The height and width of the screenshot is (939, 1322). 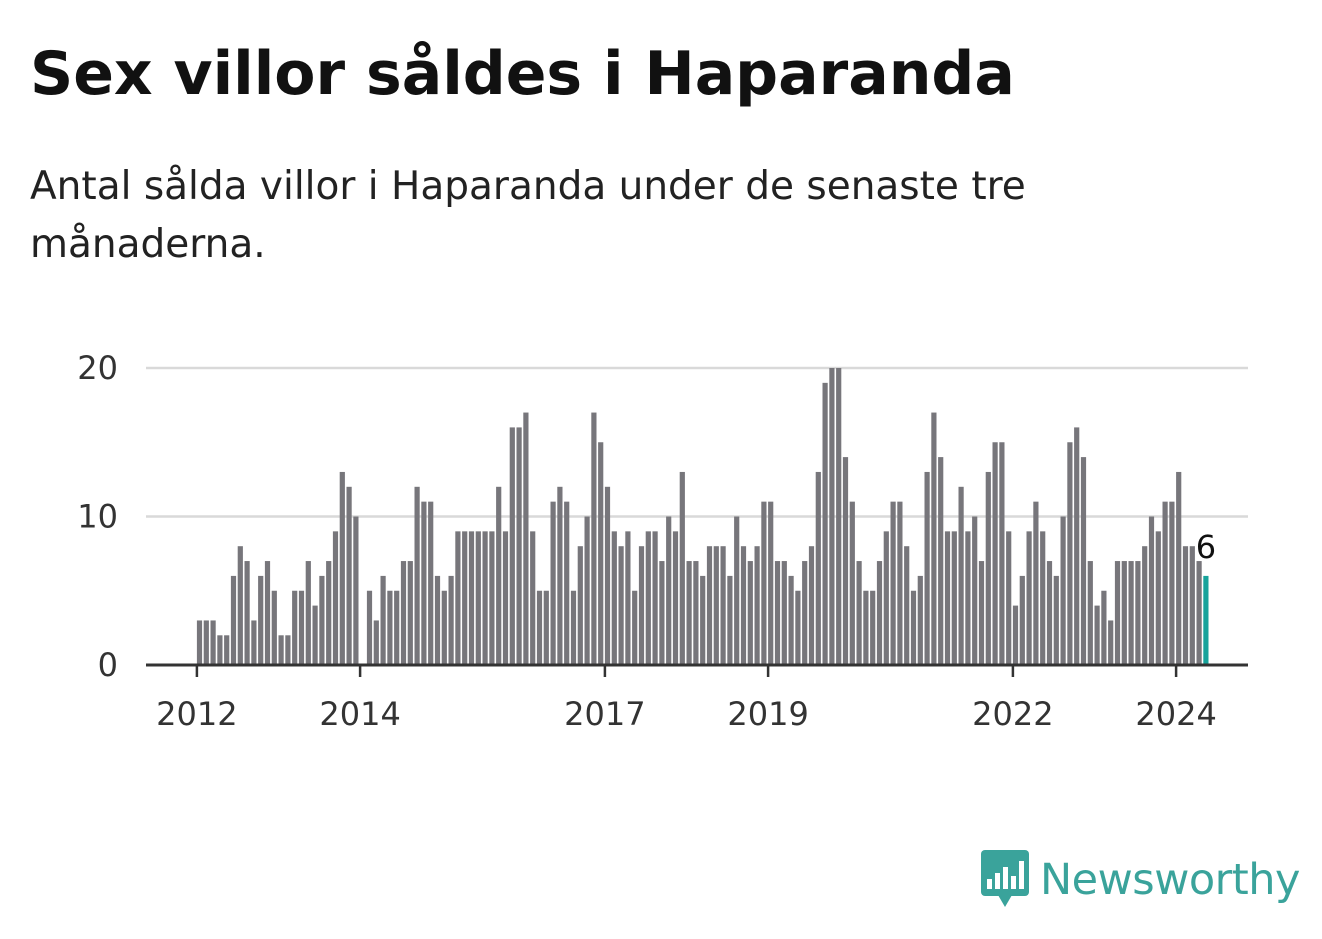 What do you see at coordinates (1012, 714) in the screenshot?
I see `x-tick-label: 2022` at bounding box center [1012, 714].